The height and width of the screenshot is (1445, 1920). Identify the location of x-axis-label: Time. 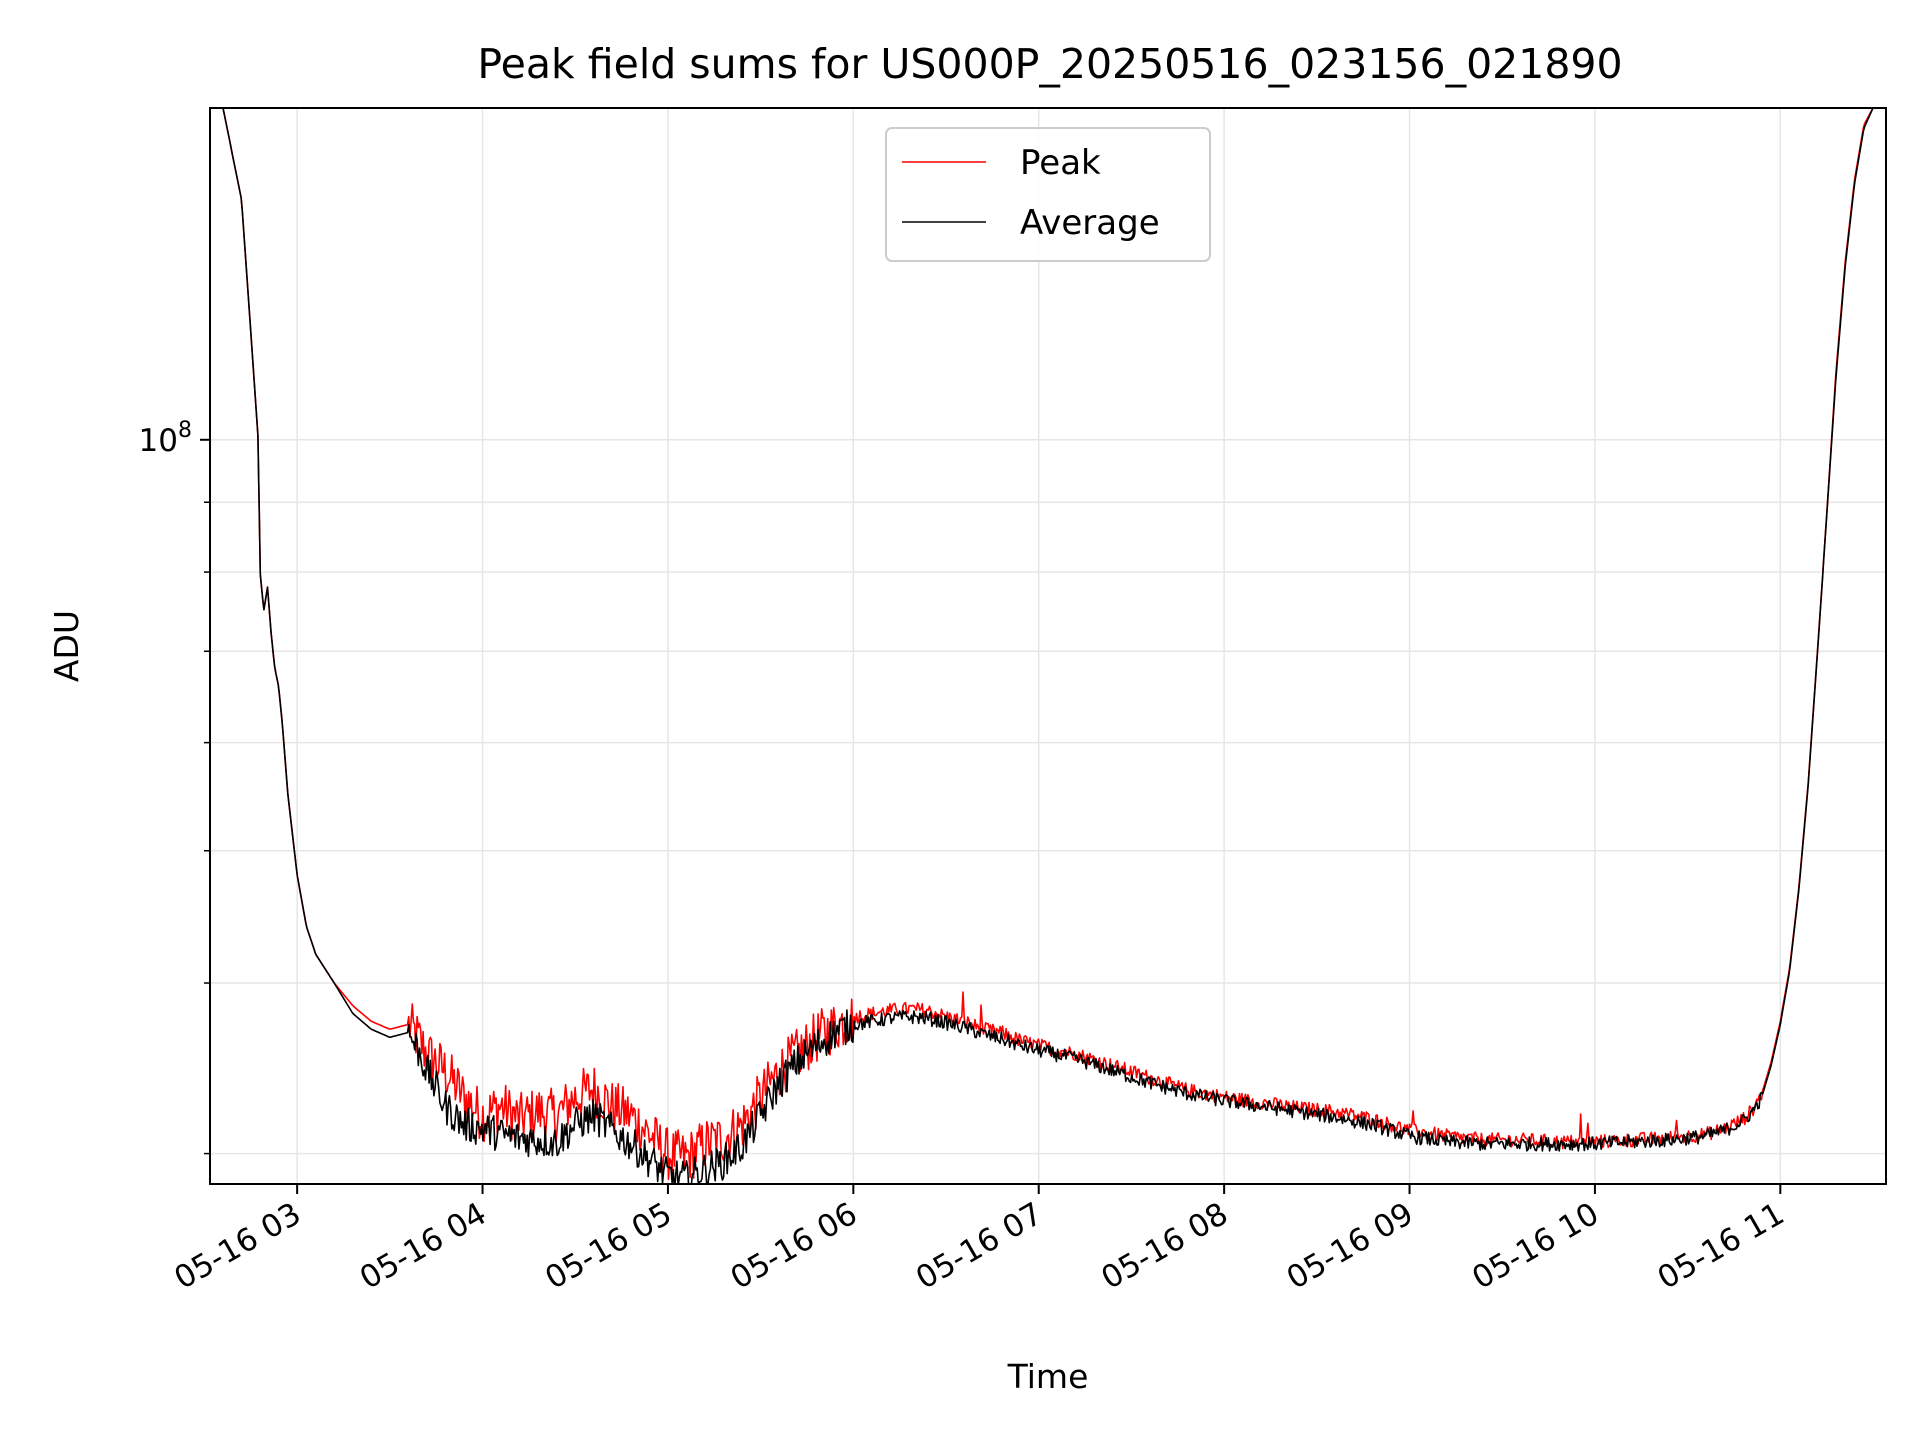
(1048, 1376).